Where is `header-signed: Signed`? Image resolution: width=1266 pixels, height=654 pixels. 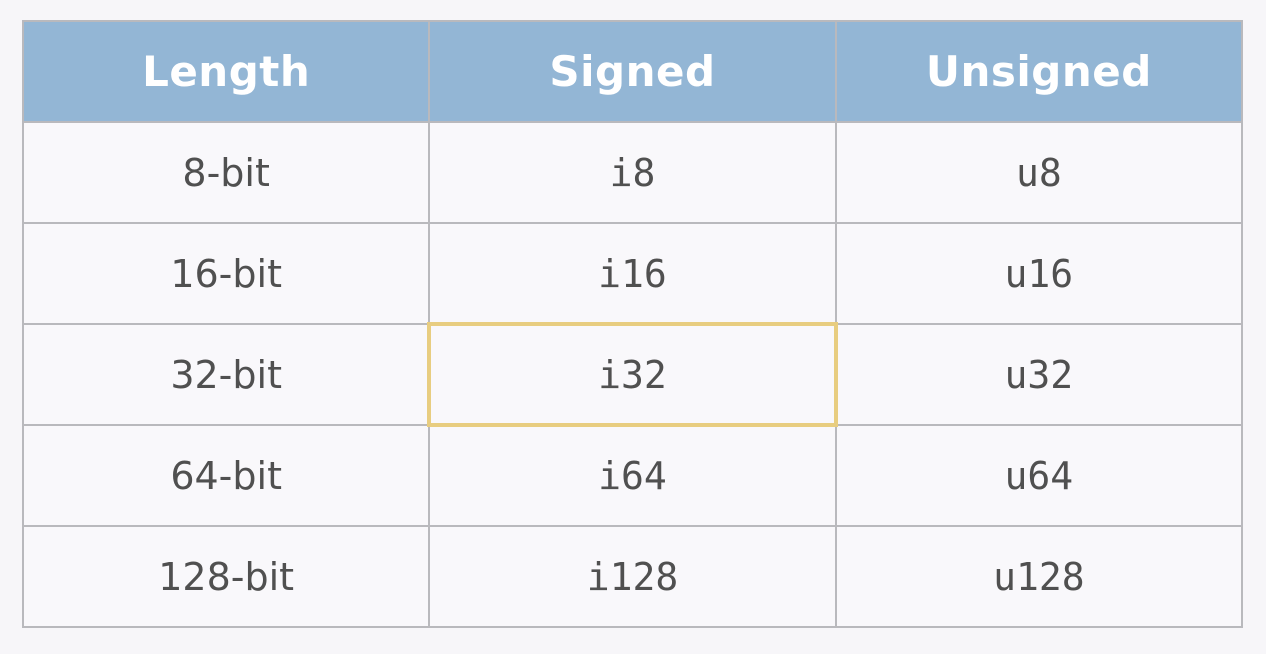
header-signed: Signed is located at coordinates (632, 71).